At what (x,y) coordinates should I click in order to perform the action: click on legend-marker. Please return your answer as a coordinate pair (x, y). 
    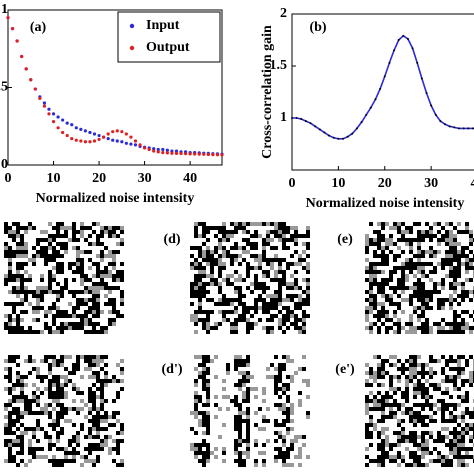
    Looking at the image, I should click on (132, 48).